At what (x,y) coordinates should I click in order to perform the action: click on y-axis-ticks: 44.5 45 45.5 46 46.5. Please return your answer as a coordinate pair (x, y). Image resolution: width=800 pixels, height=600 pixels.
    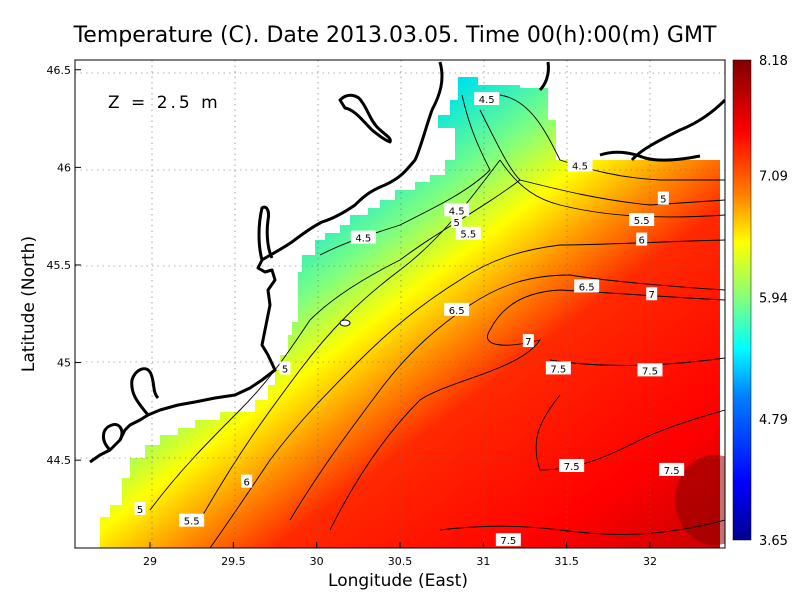
    Looking at the image, I should click on (64, 265).